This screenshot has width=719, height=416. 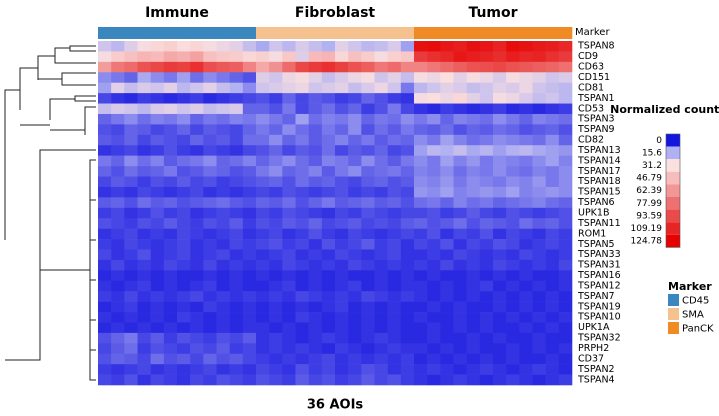 What do you see at coordinates (335, 13) in the screenshot?
I see `group-label: Fibroblast` at bounding box center [335, 13].